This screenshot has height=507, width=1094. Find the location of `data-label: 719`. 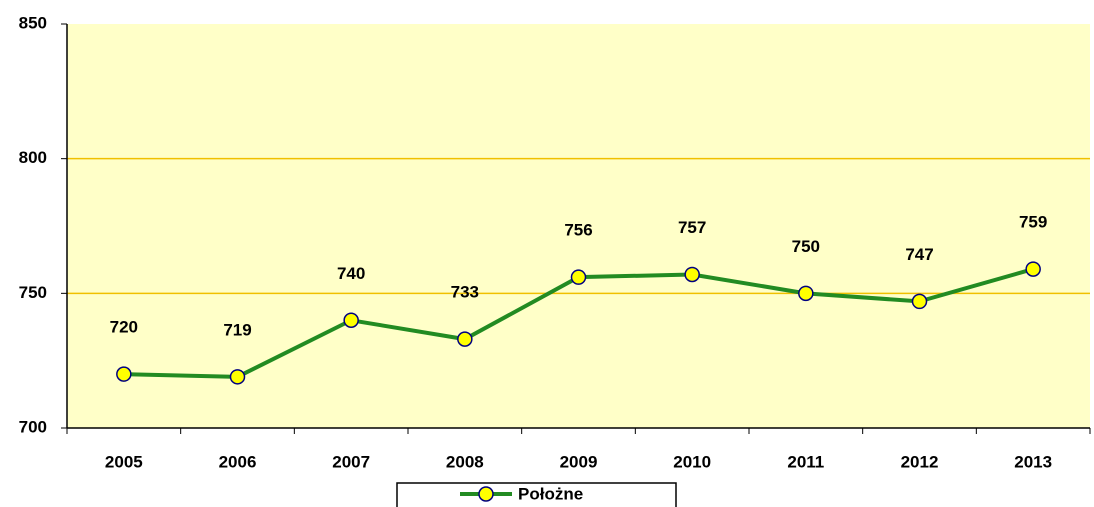

data-label: 719 is located at coordinates (237, 329).